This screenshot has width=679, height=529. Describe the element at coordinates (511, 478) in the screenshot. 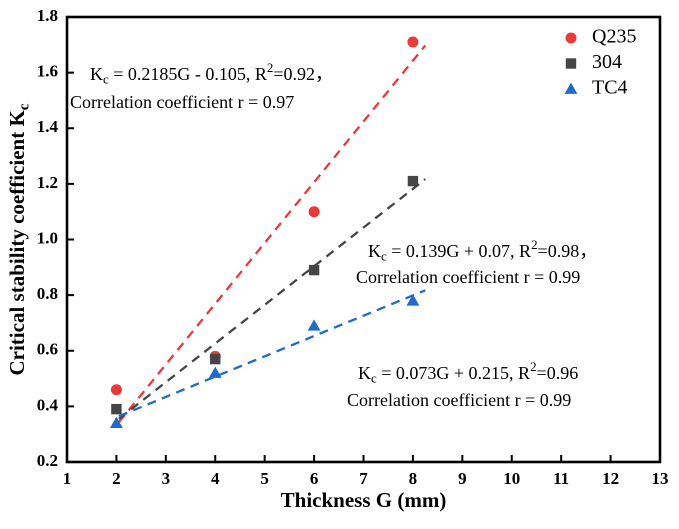

I see `x-axis-tick-label: 10` at that location.